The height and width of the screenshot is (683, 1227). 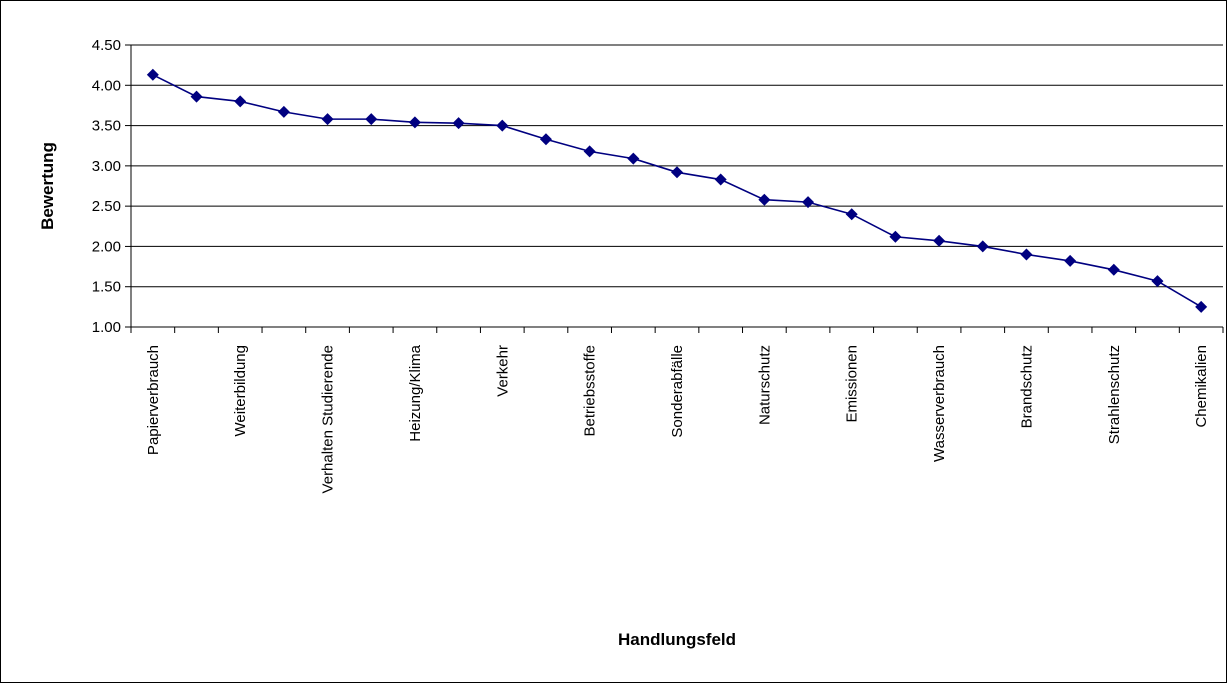 What do you see at coordinates (240, 390) in the screenshot?
I see `x-tick-label: Weiterbildung` at bounding box center [240, 390].